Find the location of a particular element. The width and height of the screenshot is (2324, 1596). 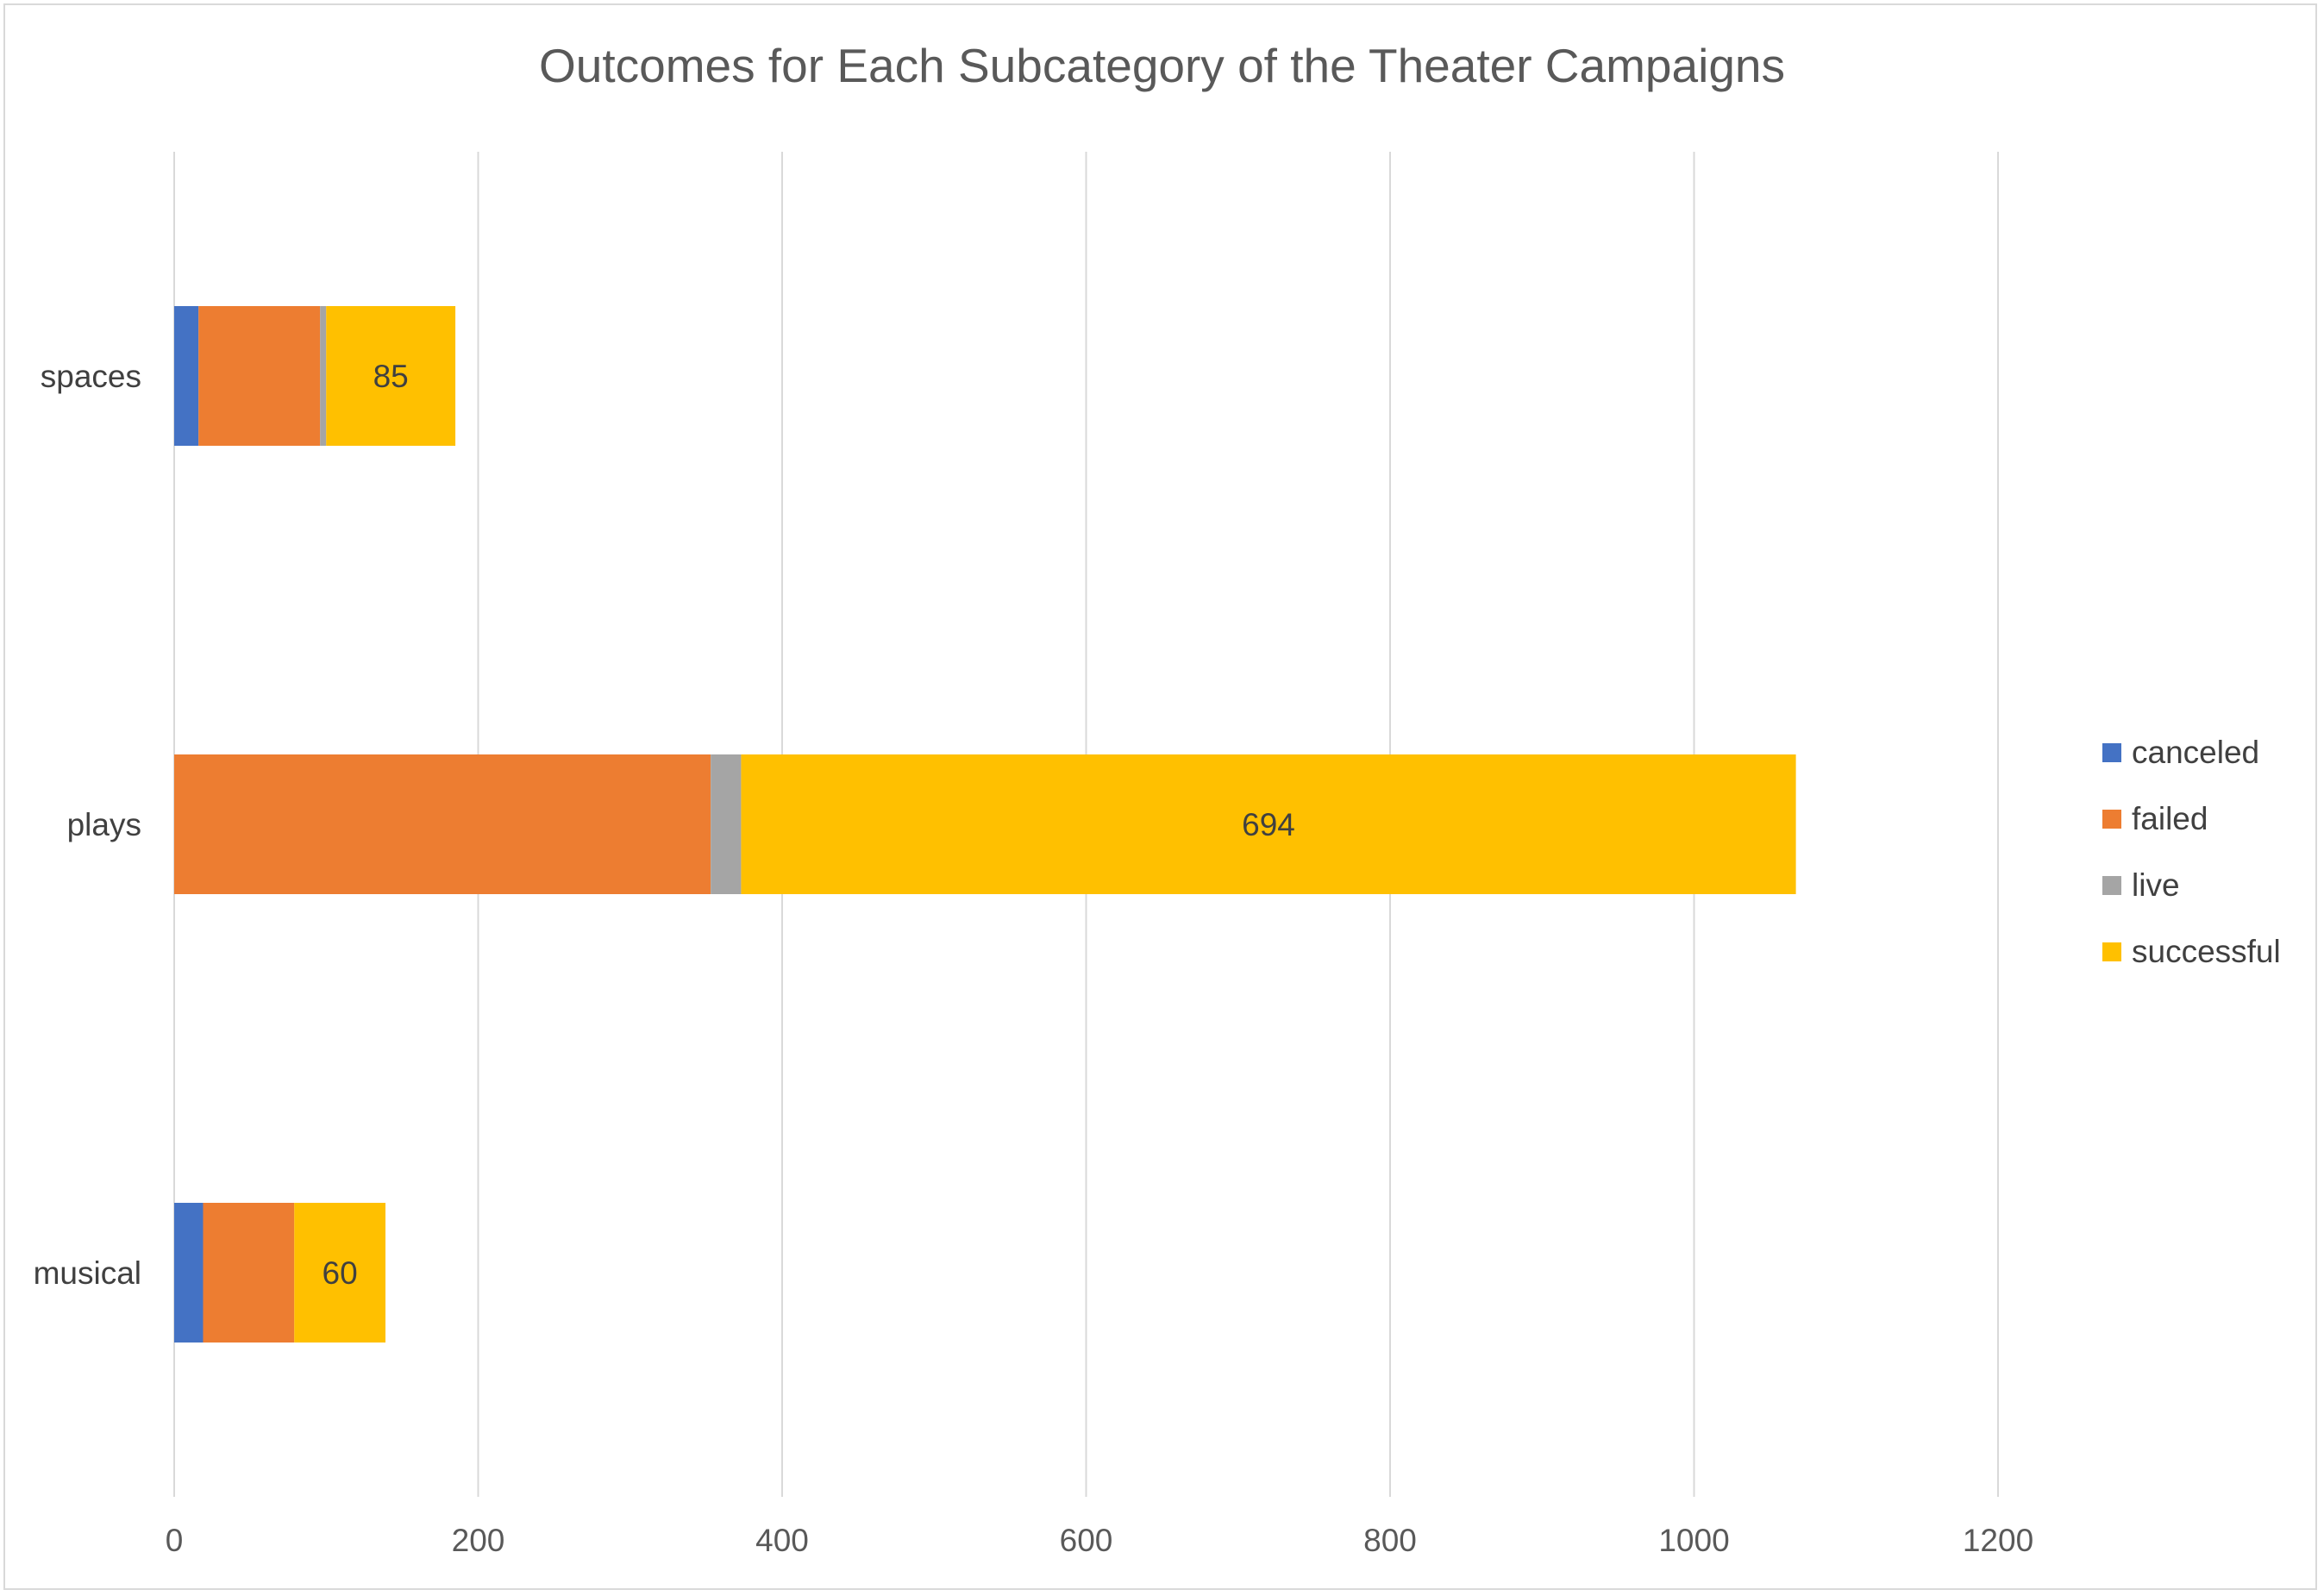

legend-swatch-failed is located at coordinates (2111, 819).